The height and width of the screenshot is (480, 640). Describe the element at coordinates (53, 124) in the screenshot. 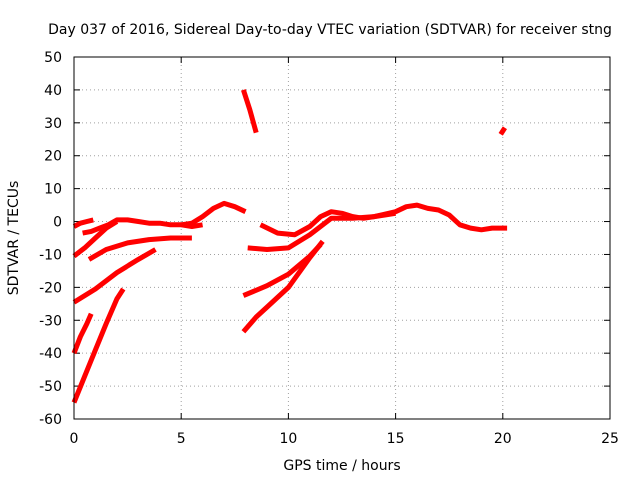

I see `y-tick-label: 30` at that location.